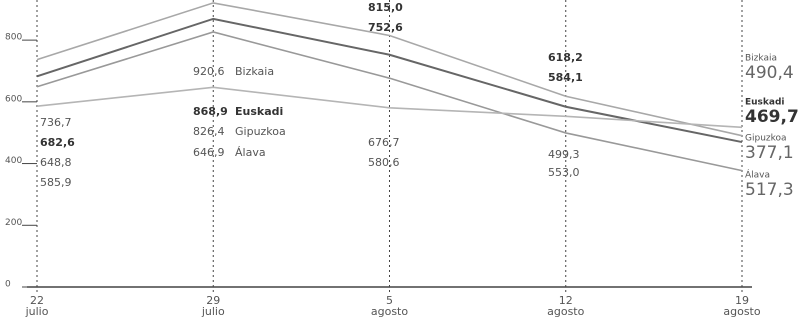  Describe the element at coordinates (384, 162) in the screenshot. I see `value-label: 580,6` at that location.